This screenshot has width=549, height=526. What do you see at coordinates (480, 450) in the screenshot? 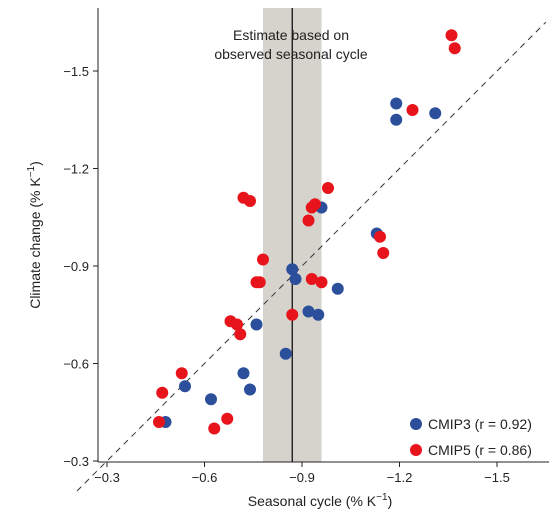
I see `legend-label-cmip5: CMIP5 (r = 0.86)` at bounding box center [480, 450].